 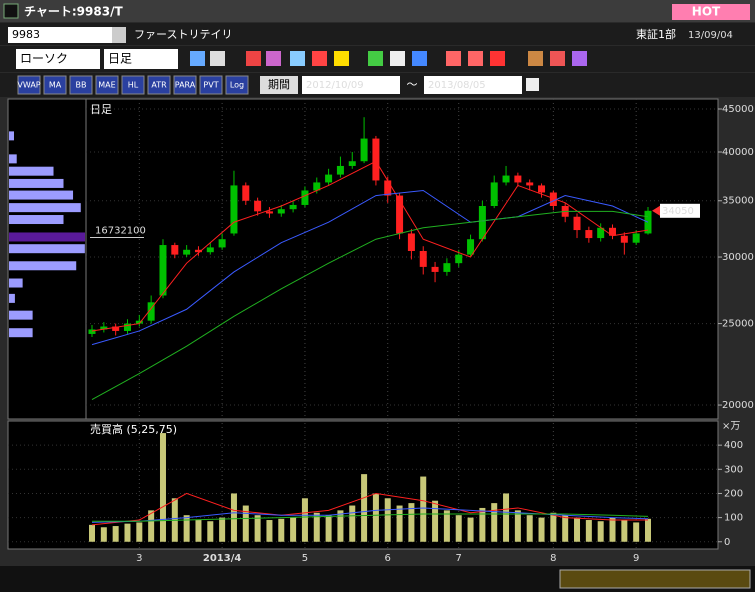 I want to click on to-input, so click(x=473, y=85).